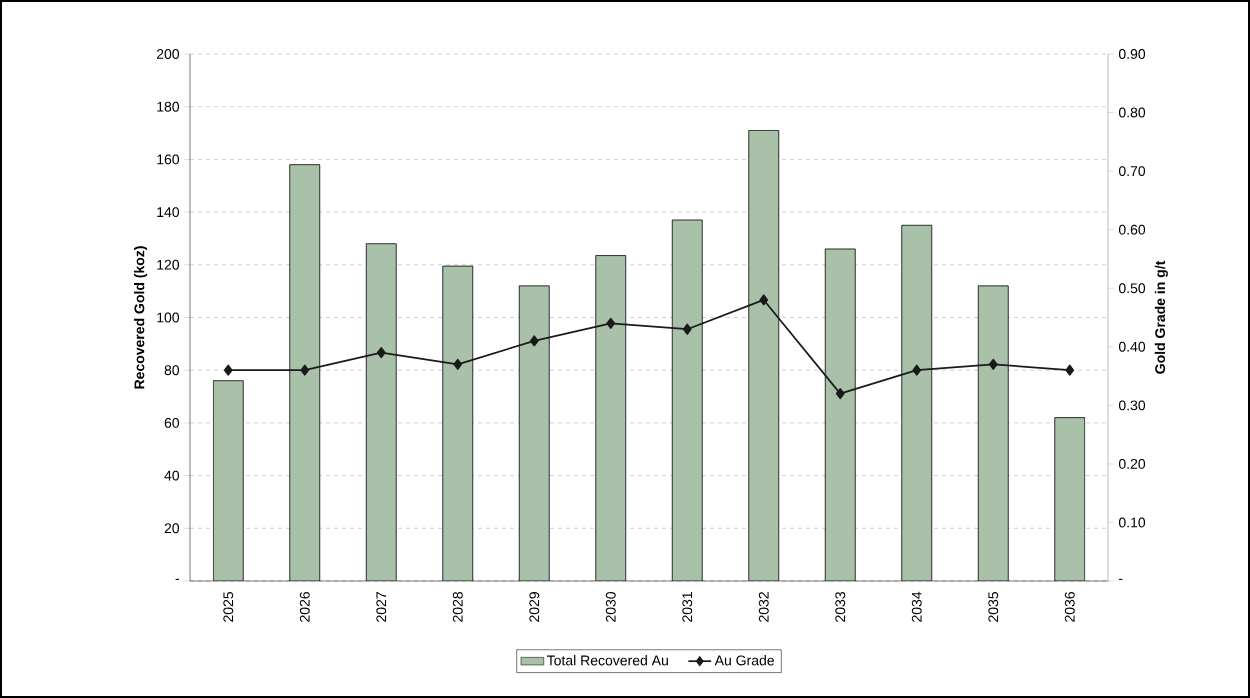  I want to click on x-tick-label: 2034, so click(916, 606).